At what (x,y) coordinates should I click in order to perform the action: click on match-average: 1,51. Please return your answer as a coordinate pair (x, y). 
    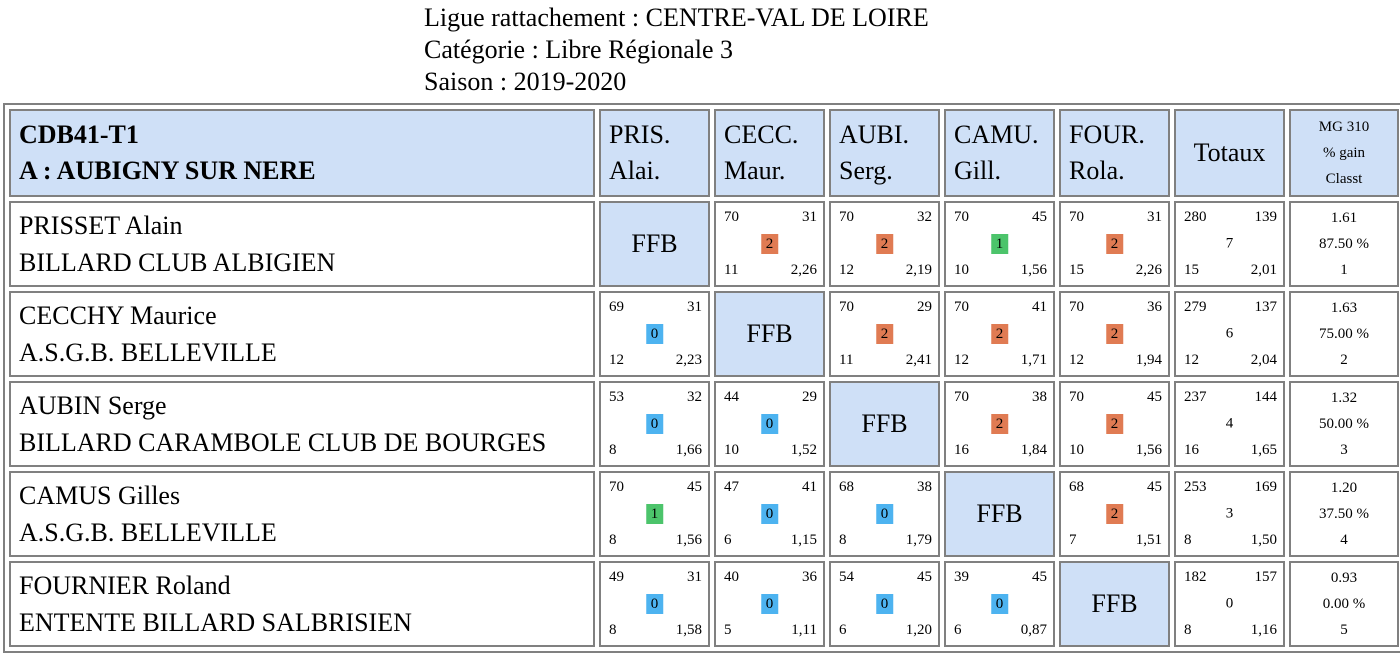
    Looking at the image, I should click on (1148, 540).